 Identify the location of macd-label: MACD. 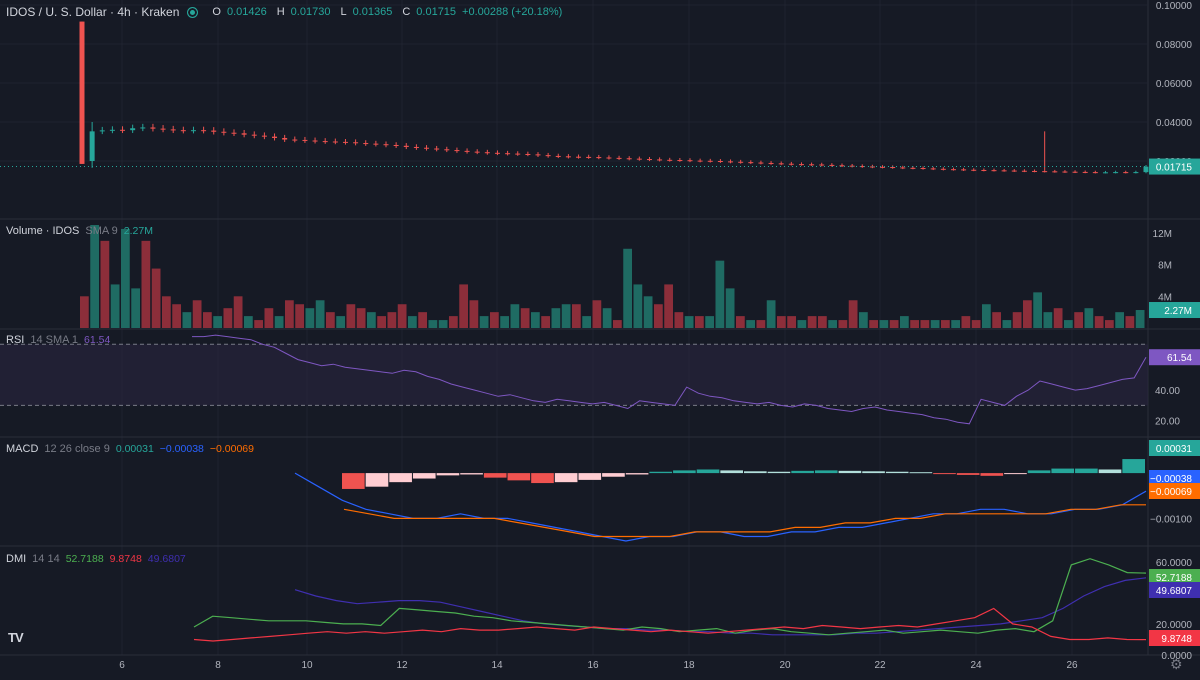
(22, 449).